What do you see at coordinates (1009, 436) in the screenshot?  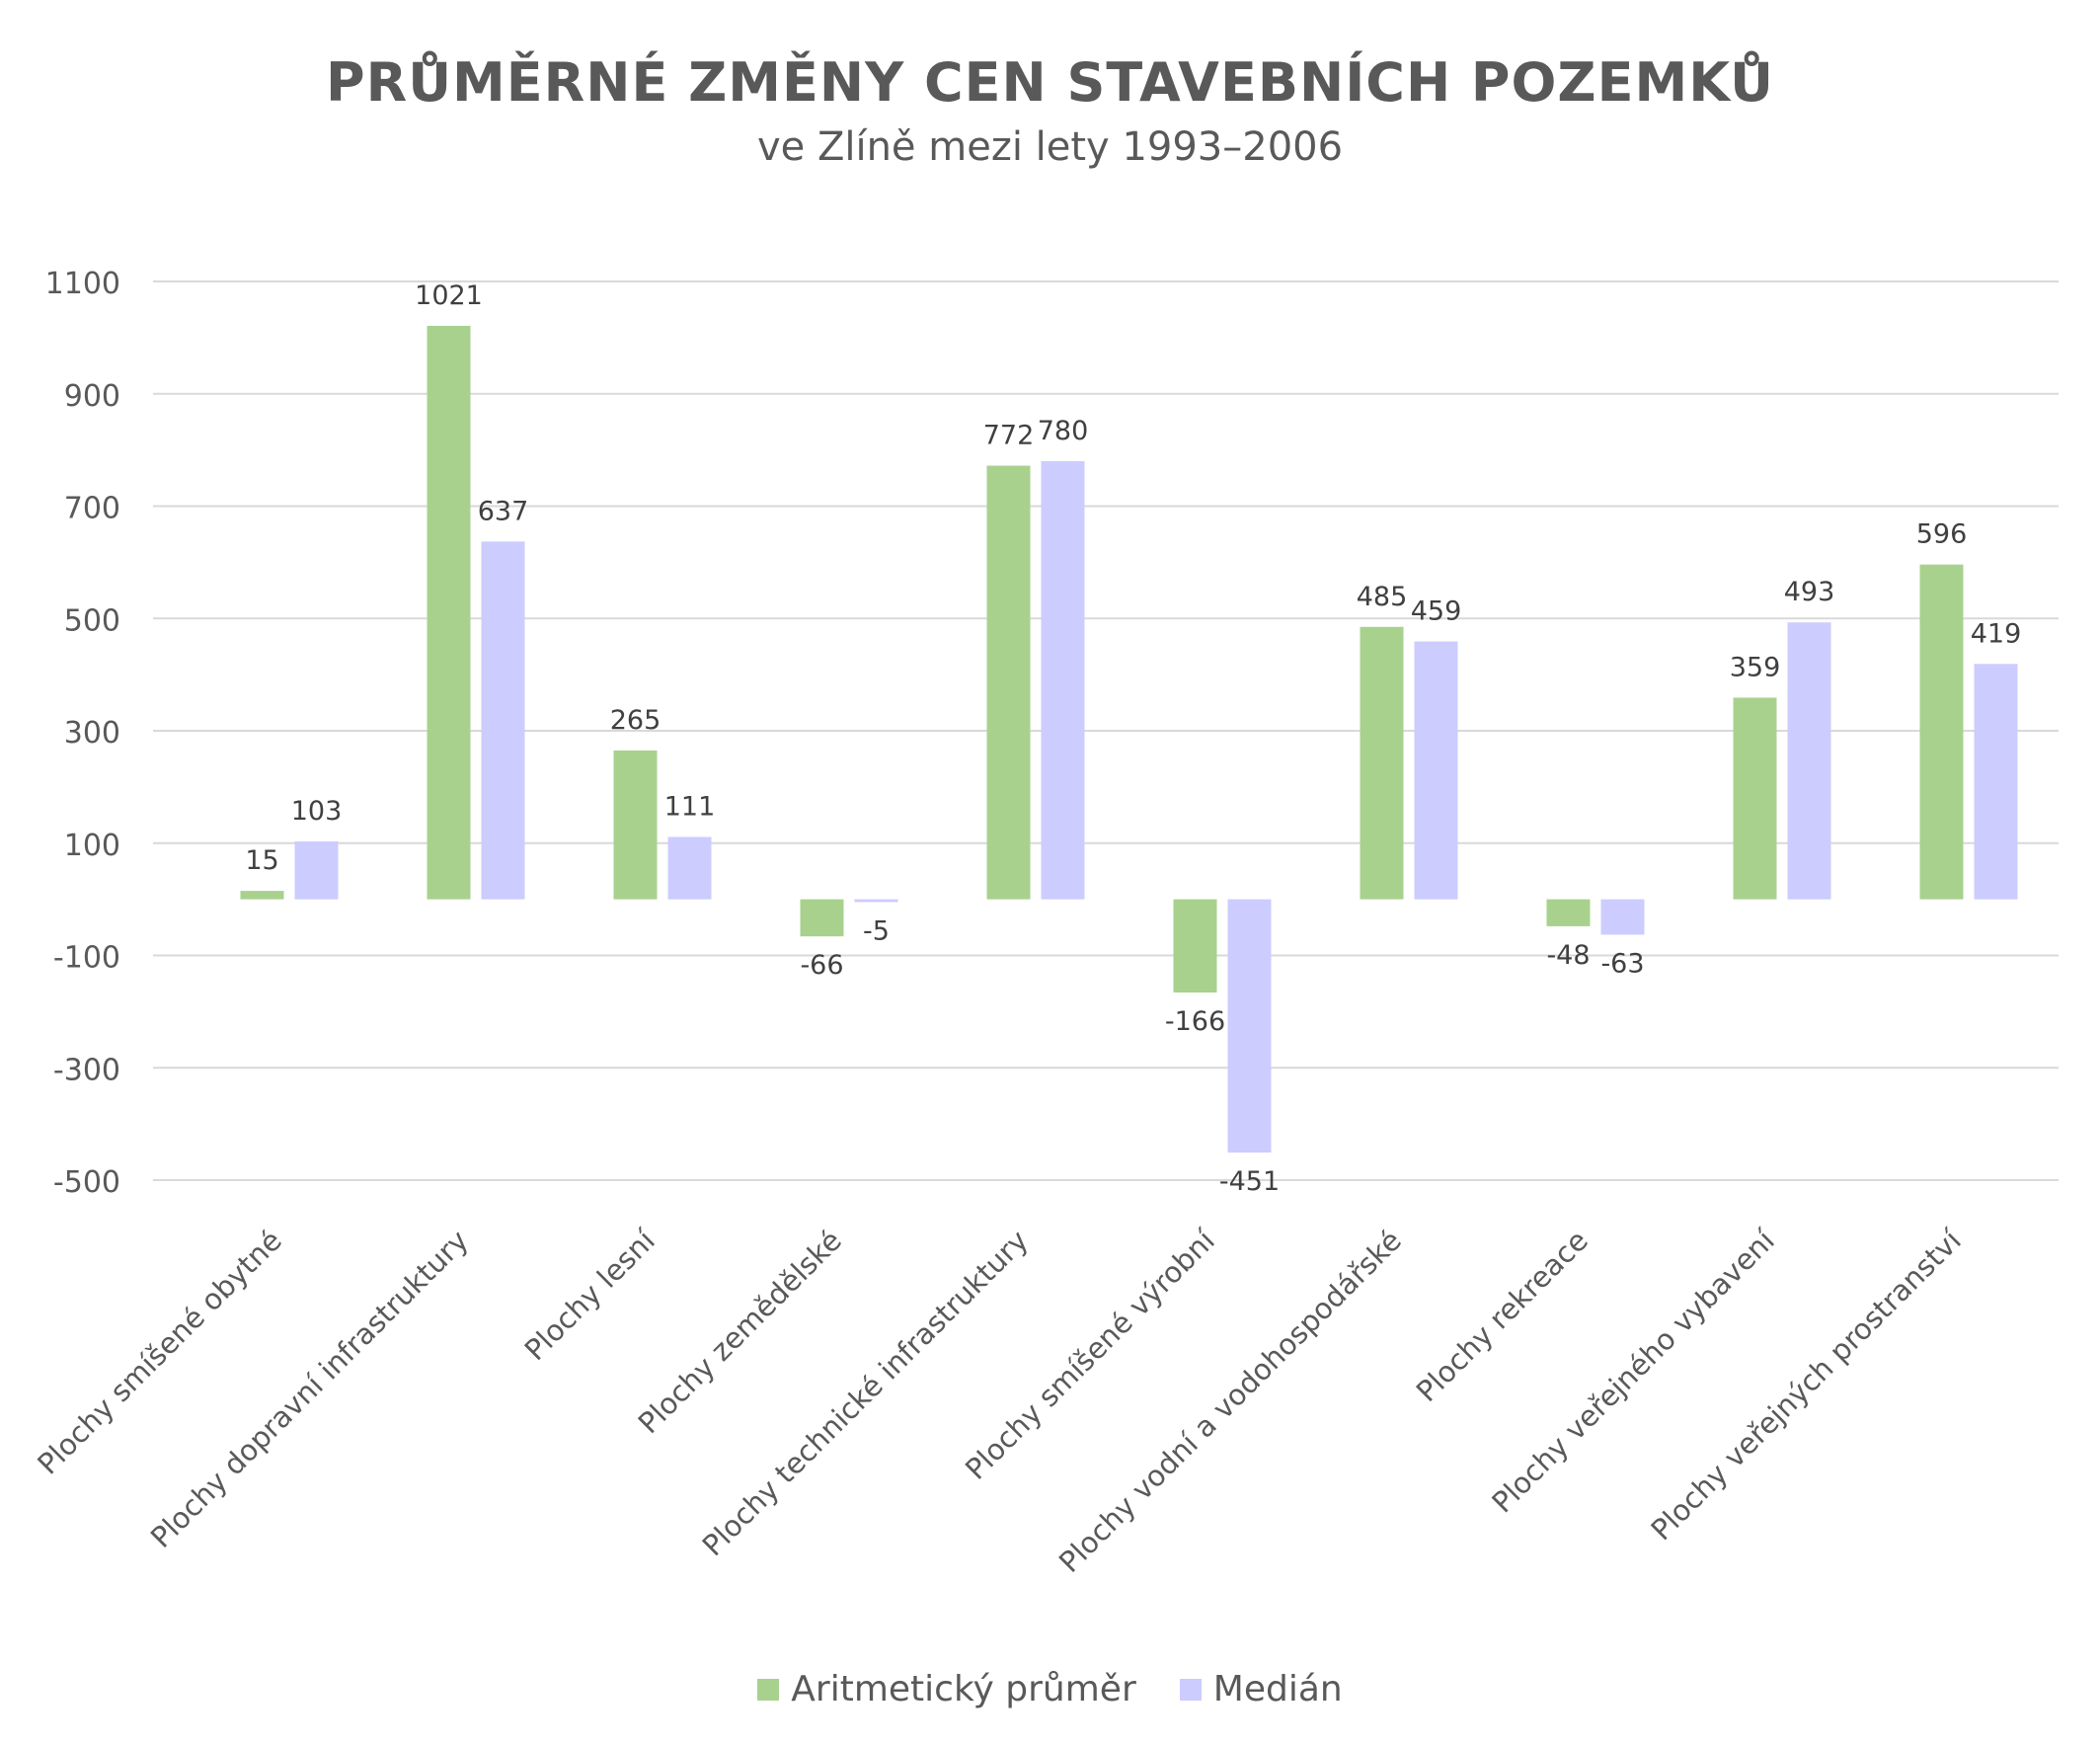 I see `data-label-mean: 772` at bounding box center [1009, 436].